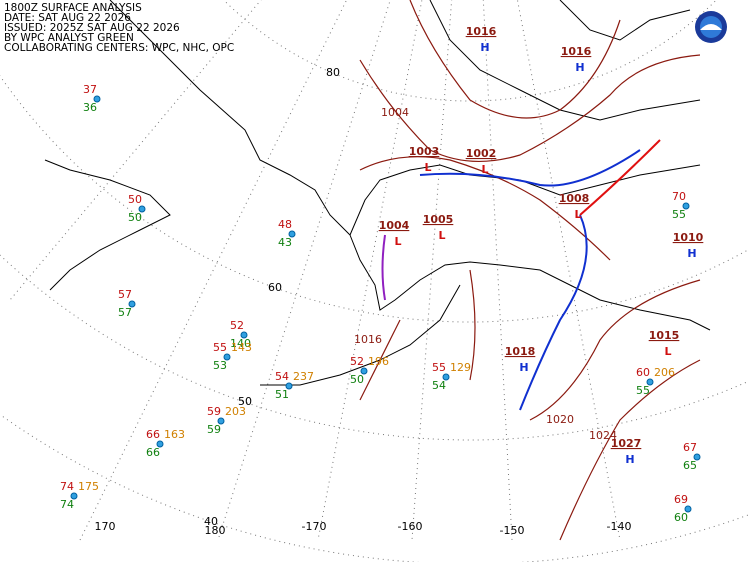 This screenshot has height=562, width=748. What do you see at coordinates (383, 267) in the screenshot?
I see `occluded-front` at bounding box center [383, 267].